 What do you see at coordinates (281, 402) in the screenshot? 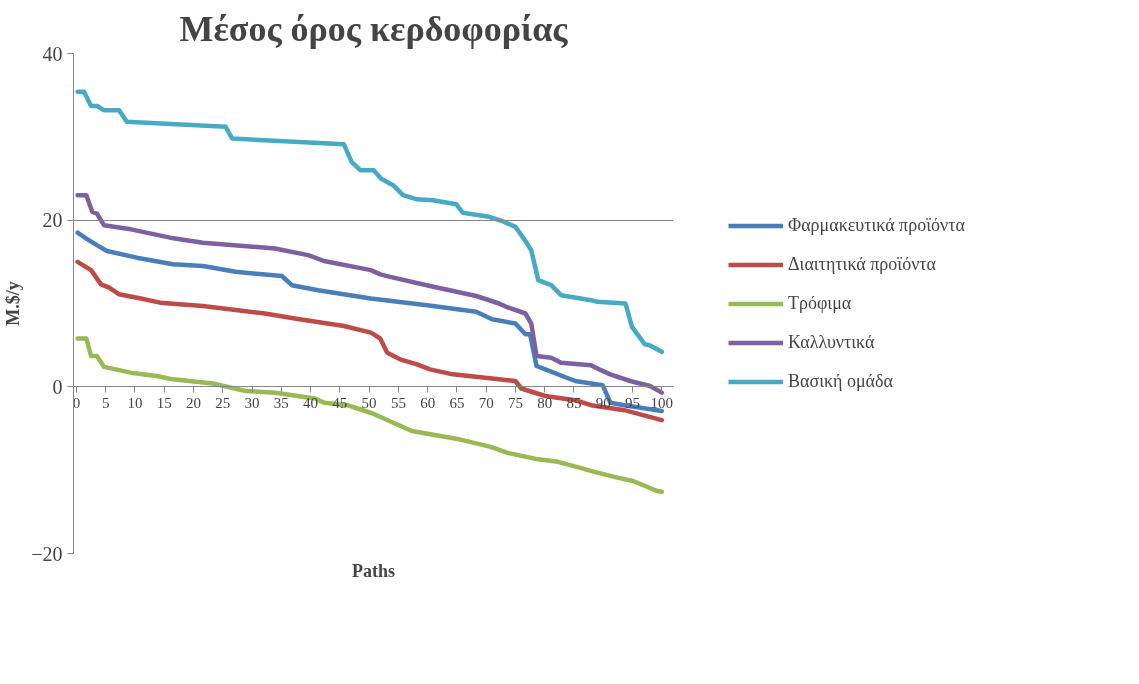
I see `x-tick-label: 35` at bounding box center [281, 402].